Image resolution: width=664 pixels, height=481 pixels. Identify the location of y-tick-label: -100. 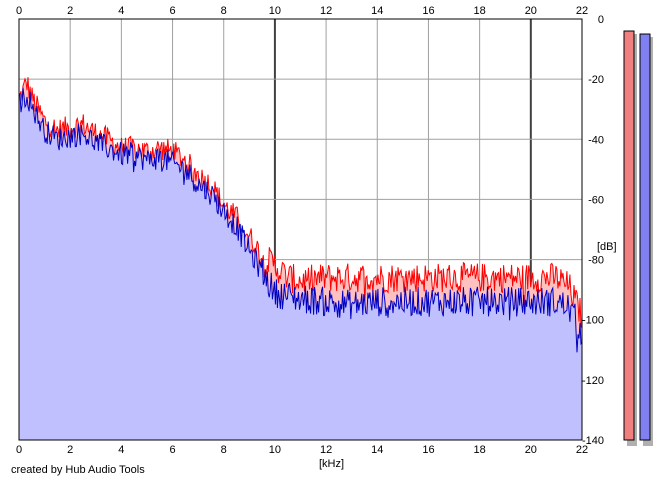
(593, 321).